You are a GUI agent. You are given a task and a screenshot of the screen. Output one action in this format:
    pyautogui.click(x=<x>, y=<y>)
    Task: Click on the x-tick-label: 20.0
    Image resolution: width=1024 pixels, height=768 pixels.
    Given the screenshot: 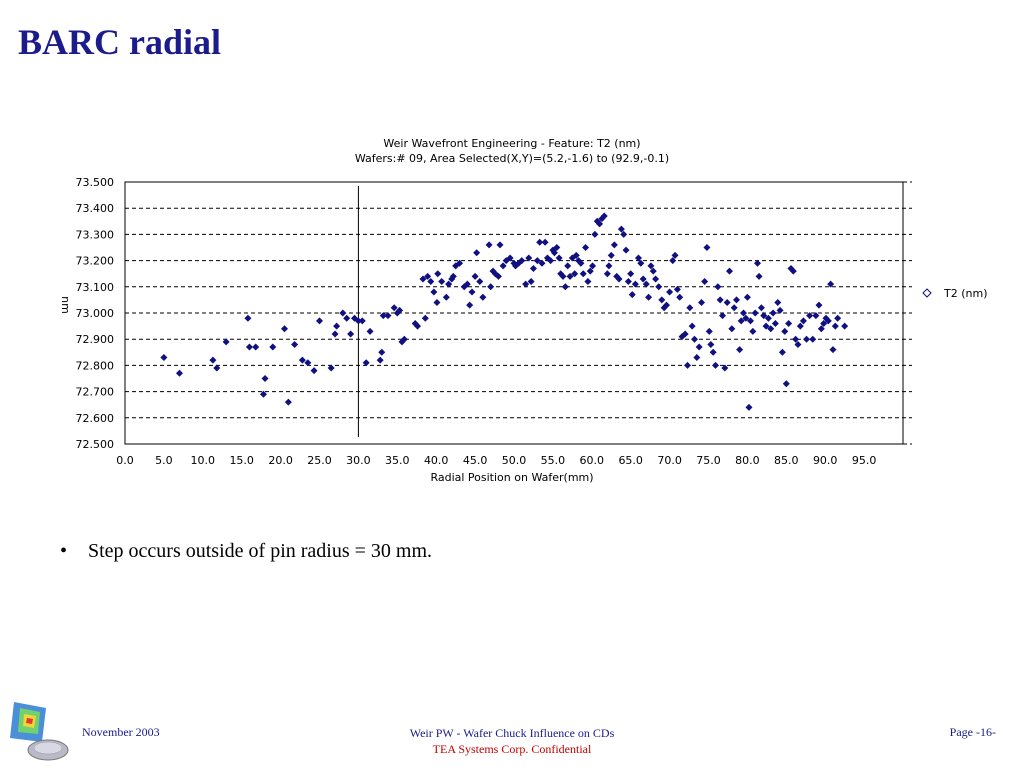 What is the action you would take?
    pyautogui.click(x=280, y=460)
    